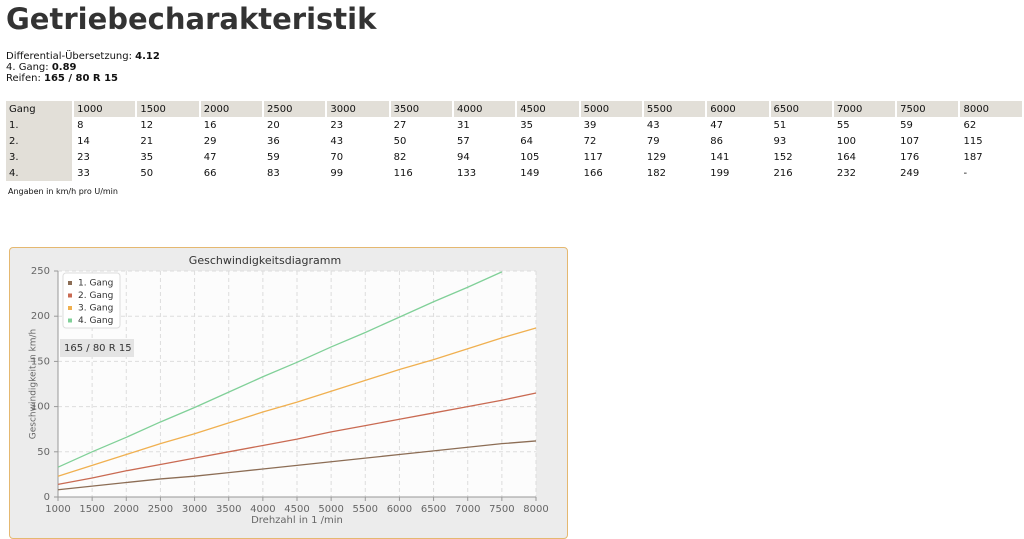 The image size is (1024, 539). What do you see at coordinates (337, 125) in the screenshot?
I see `table-cell: 23` at bounding box center [337, 125].